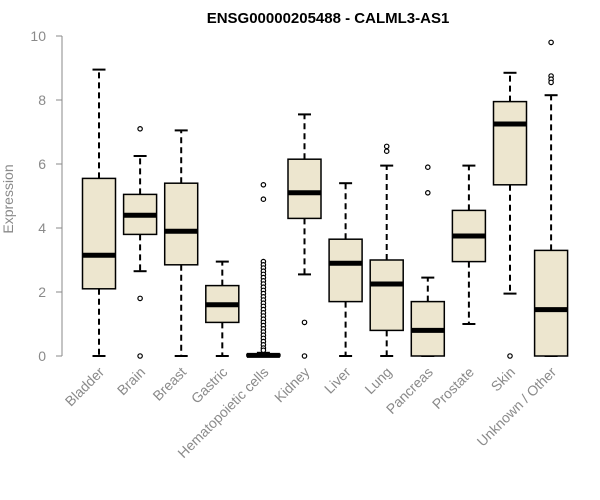 Image resolution: width=600 pixels, height=500 pixels. What do you see at coordinates (377, 380) in the screenshot?
I see `category-label: Lung` at bounding box center [377, 380].